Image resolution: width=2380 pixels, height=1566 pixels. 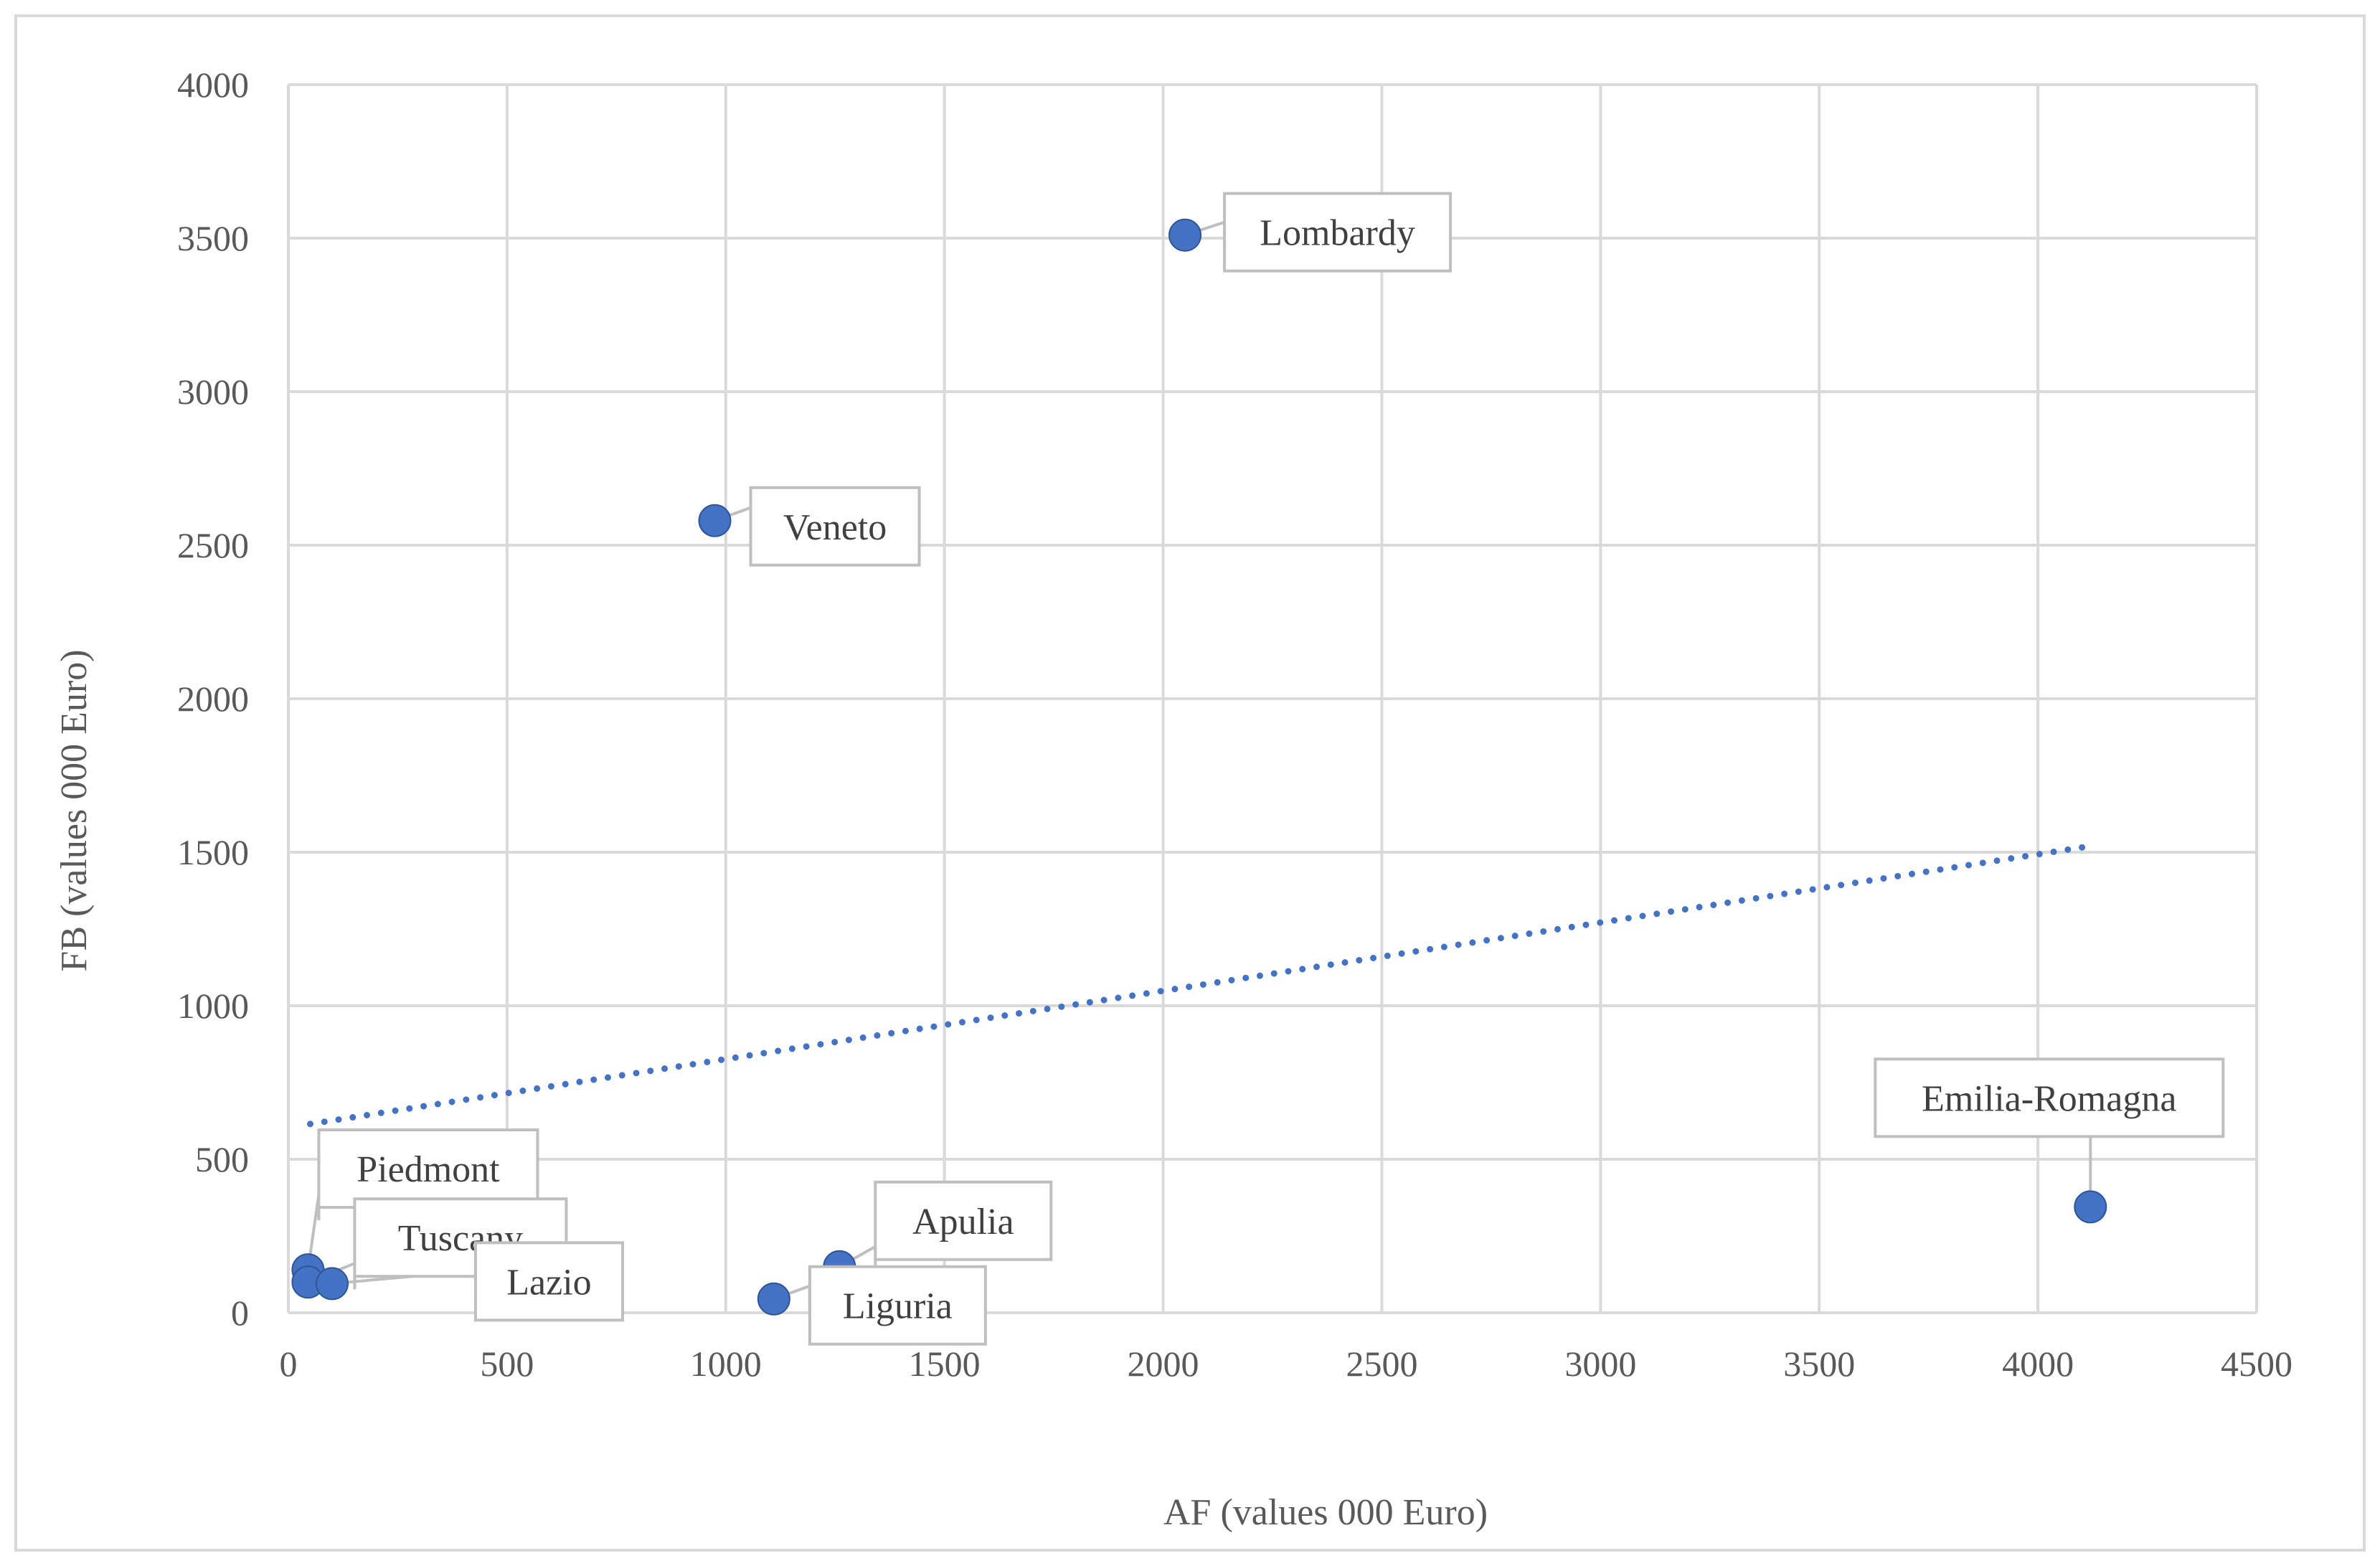 What do you see at coordinates (1381, 1364) in the screenshot?
I see `x-tick-label: 2500` at bounding box center [1381, 1364].